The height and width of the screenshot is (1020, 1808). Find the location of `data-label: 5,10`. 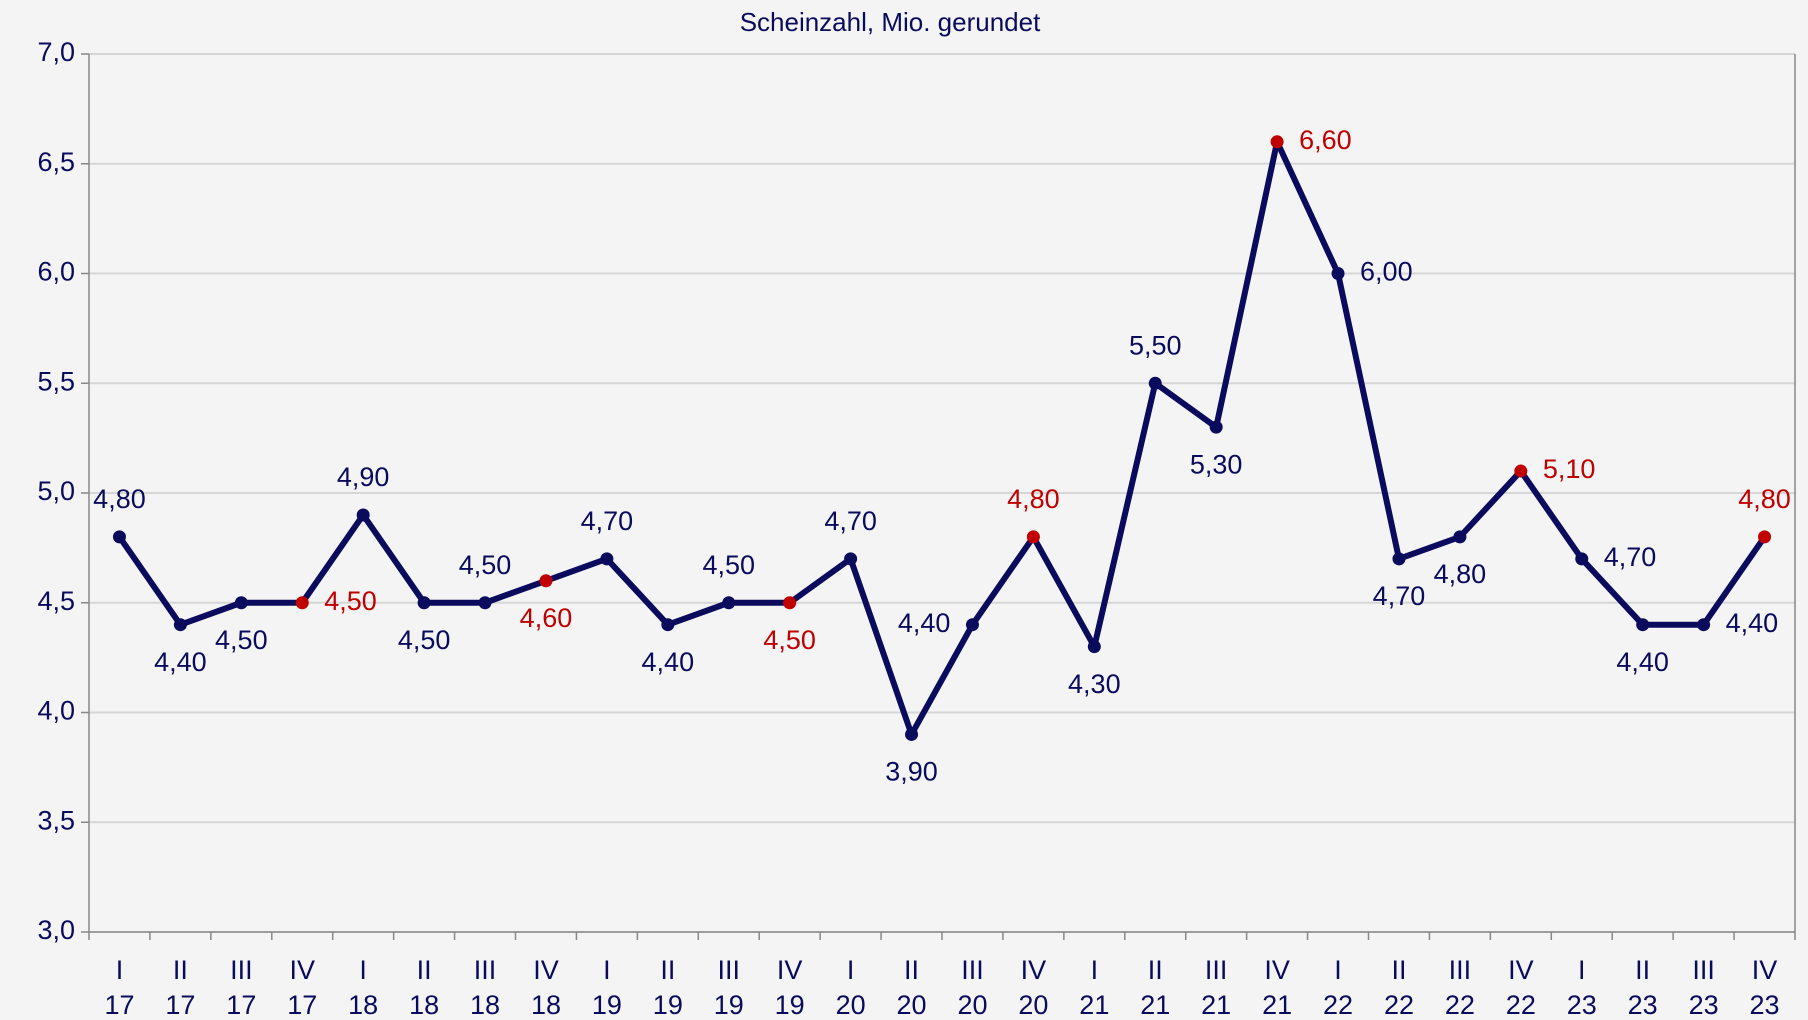

data-label: 5,10 is located at coordinates (1569, 469).